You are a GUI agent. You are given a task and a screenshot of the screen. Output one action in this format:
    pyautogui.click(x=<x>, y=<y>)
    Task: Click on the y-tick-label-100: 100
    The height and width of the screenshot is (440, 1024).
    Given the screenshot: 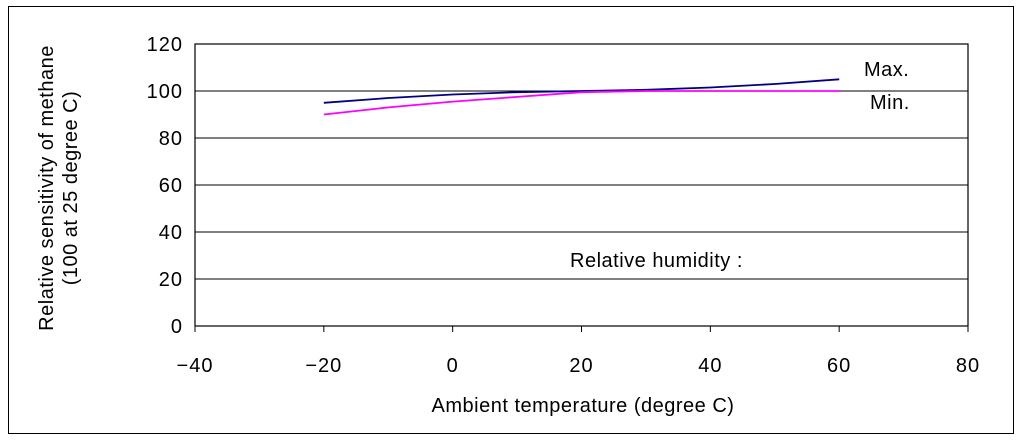 What is the action you would take?
    pyautogui.click(x=165, y=92)
    